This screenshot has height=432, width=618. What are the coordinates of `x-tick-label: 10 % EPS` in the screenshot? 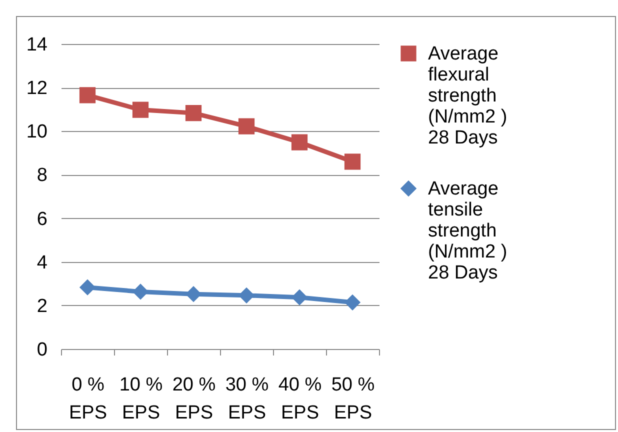 It's located at (141, 399).